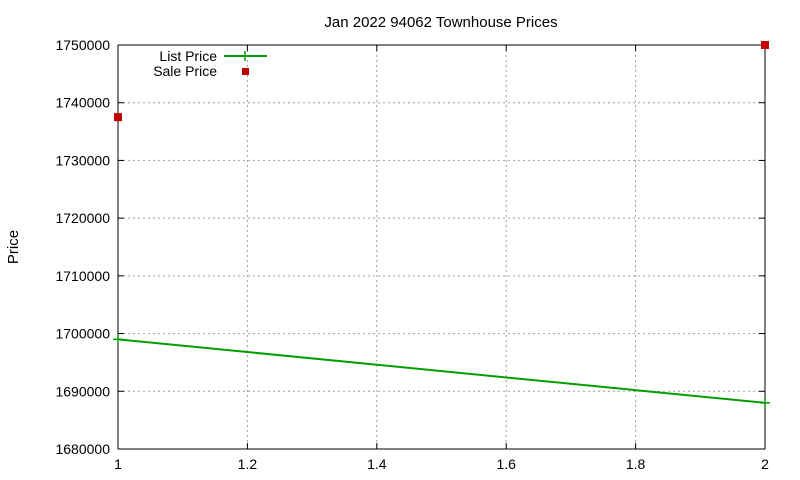  What do you see at coordinates (636, 464) in the screenshot?
I see `x-tick-label: 1.8` at bounding box center [636, 464].